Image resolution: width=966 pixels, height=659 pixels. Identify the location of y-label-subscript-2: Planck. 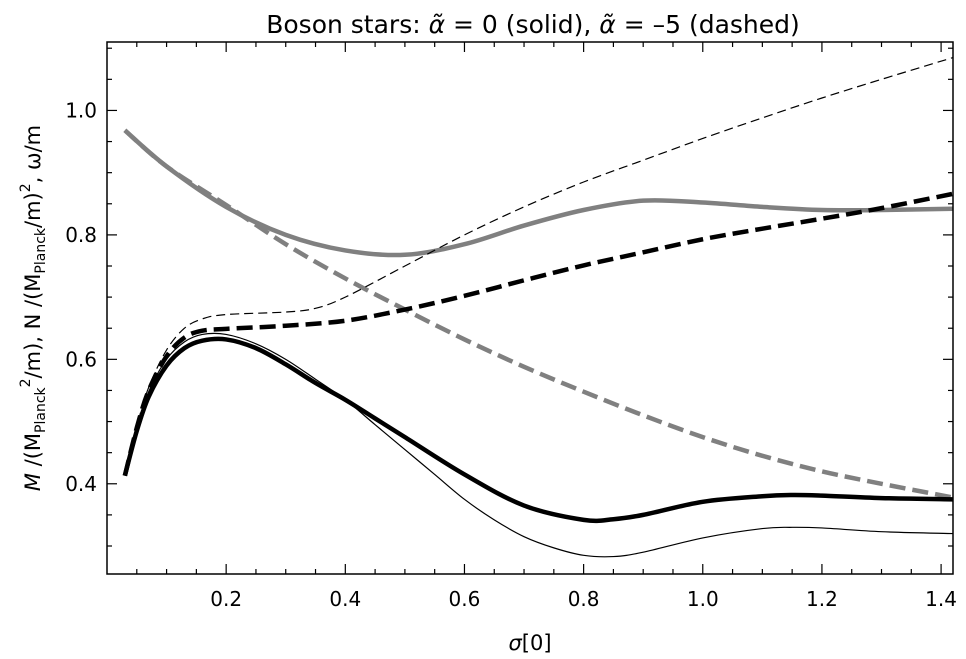
(41, 250).